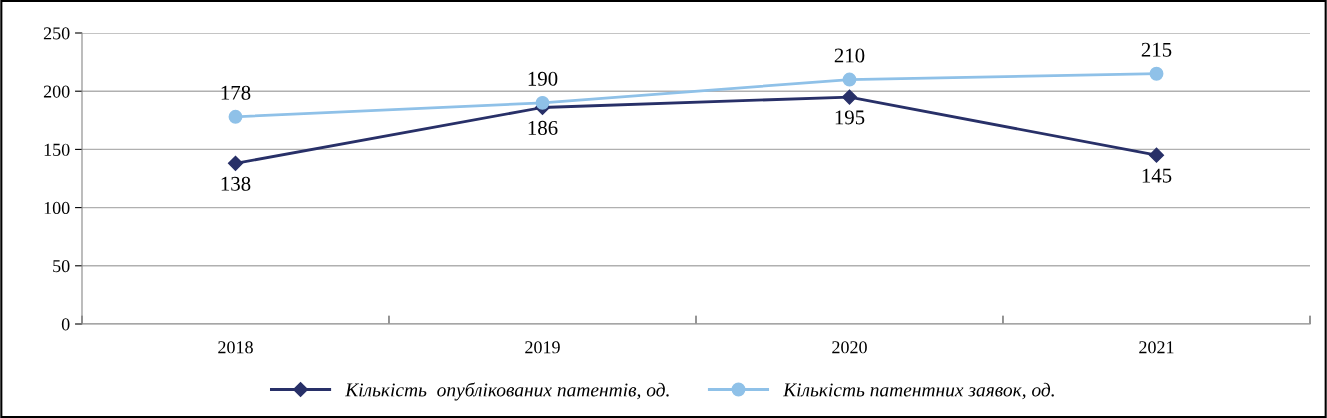 This screenshot has height=418, width=1327. Describe the element at coordinates (56, 91) in the screenshot. I see `y-tick-label: 200` at that location.